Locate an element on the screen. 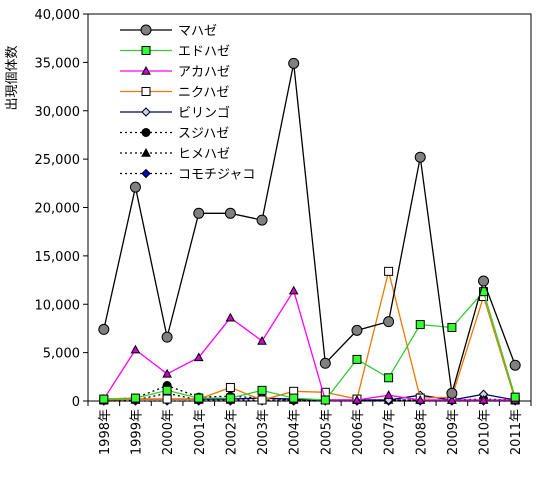 This screenshot has width=540, height=483. legend-entry: ビリンゴ is located at coordinates (175, 113).